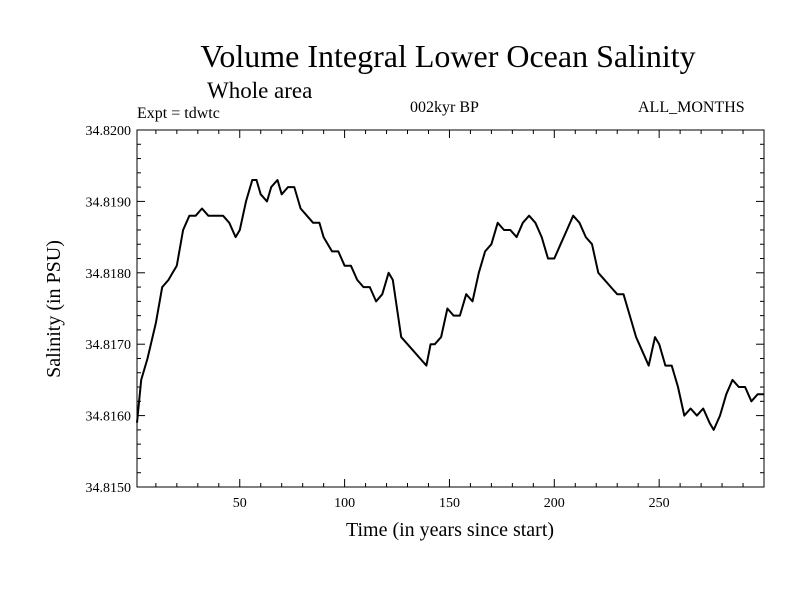 The image size is (800, 600). Describe the element at coordinates (109, 345) in the screenshot. I see `y-tick-label: 34.8170` at that location.